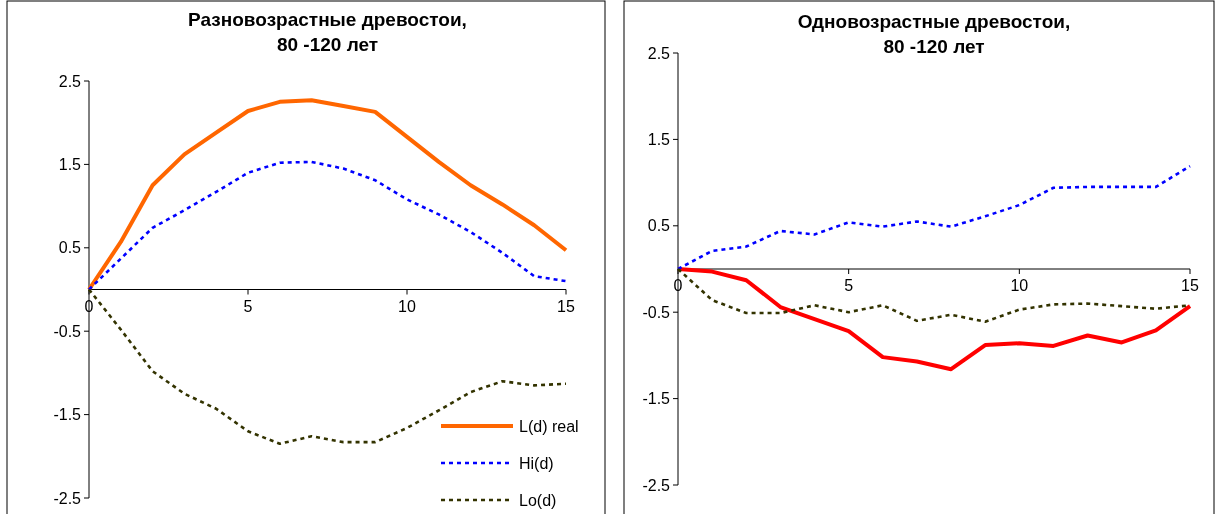 This screenshot has height=514, width=1216. Describe the element at coordinates (536, 463) in the screenshot. I see `legend-label: Hi(d)` at that location.